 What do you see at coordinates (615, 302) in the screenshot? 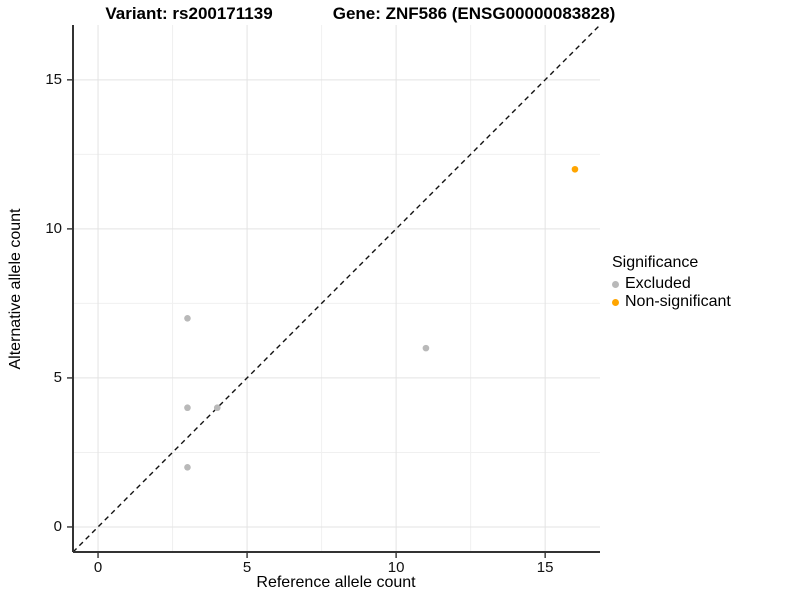
I see `non-significant-dot-icon` at bounding box center [615, 302].